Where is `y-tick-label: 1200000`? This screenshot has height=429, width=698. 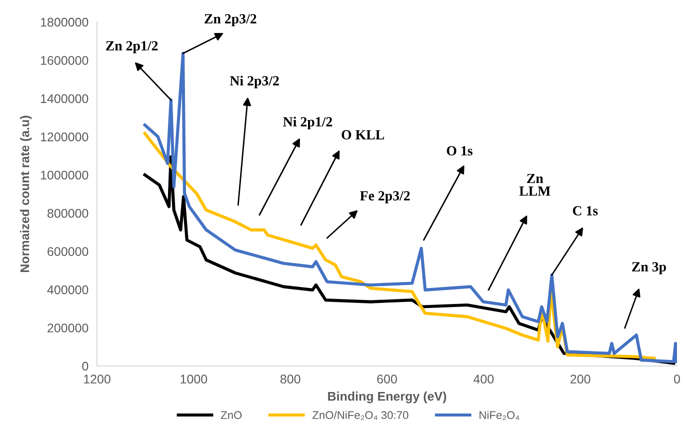
y-tick-label: 1200000 is located at coordinates (64, 137).